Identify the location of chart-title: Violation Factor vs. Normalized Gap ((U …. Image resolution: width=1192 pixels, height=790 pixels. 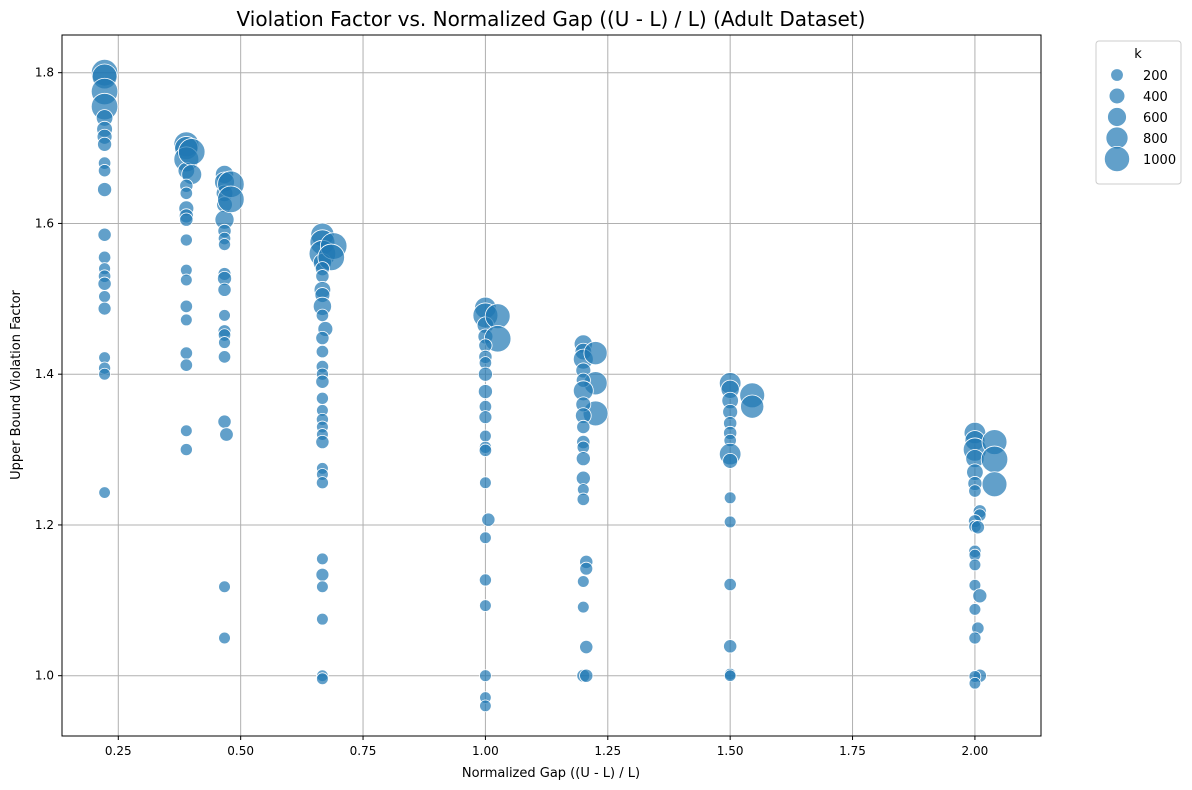
(551, 19).